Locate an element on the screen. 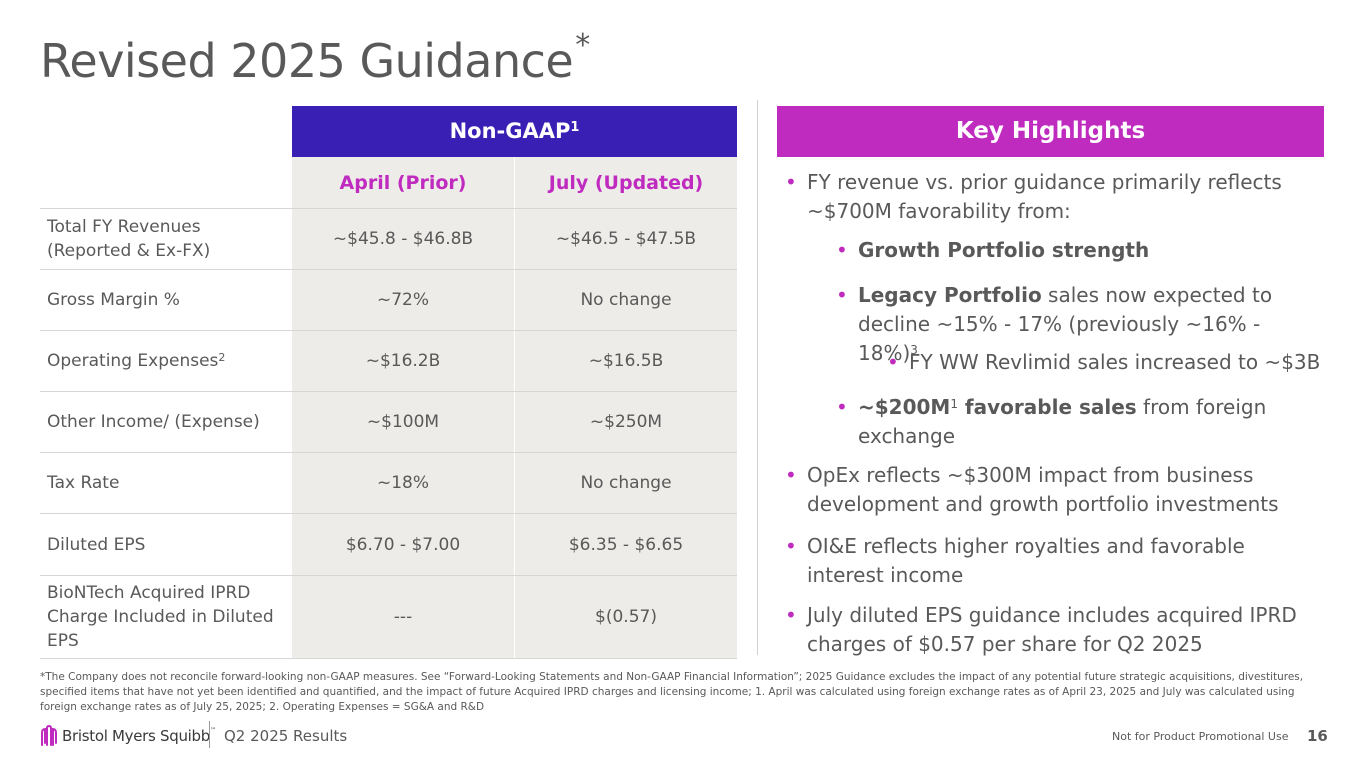 This screenshot has height=766, width=1365. july-value: $6.35 - $6.65 is located at coordinates (626, 544).